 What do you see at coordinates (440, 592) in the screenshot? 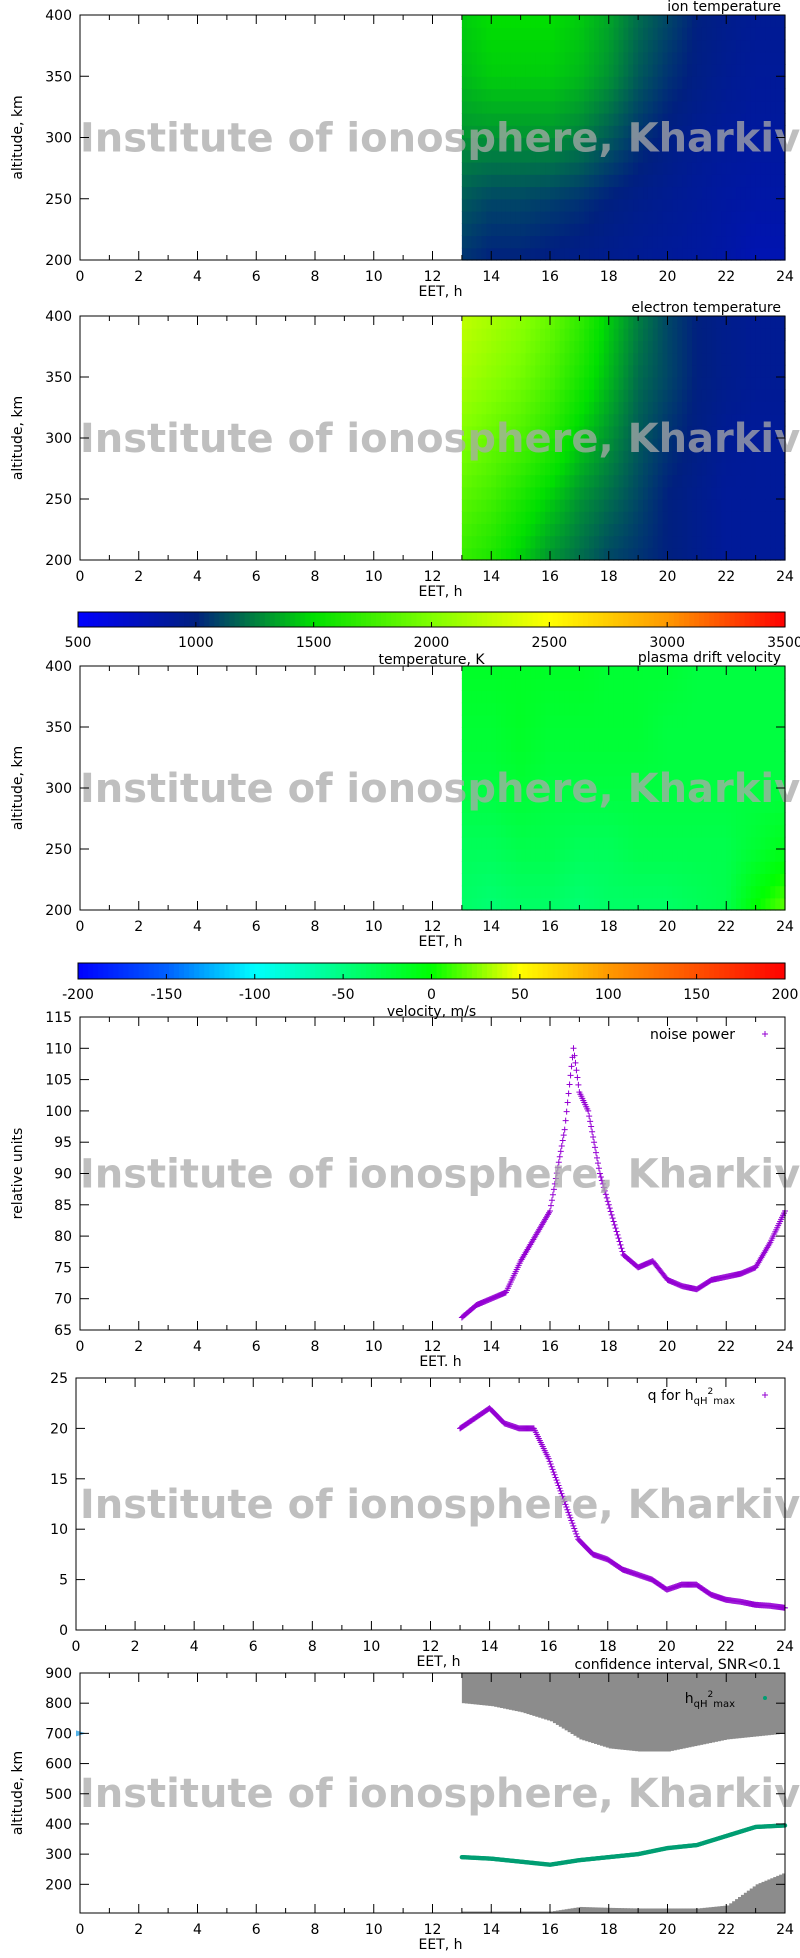
I see `x-axis-label: EET, h` at bounding box center [440, 592].